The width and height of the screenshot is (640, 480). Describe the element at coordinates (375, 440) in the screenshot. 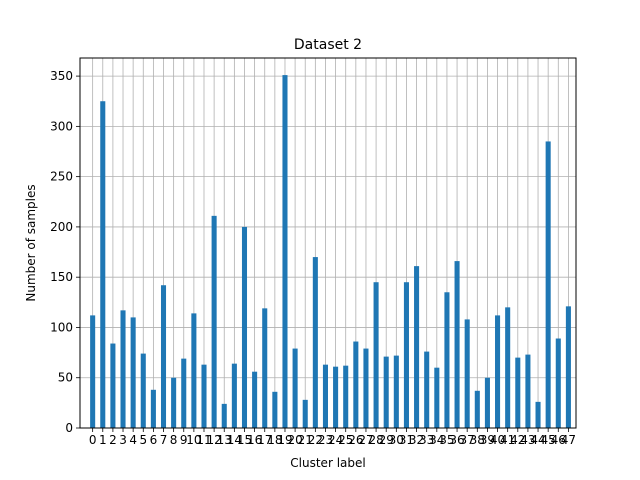

I see `x-tick-label: 28` at that location.